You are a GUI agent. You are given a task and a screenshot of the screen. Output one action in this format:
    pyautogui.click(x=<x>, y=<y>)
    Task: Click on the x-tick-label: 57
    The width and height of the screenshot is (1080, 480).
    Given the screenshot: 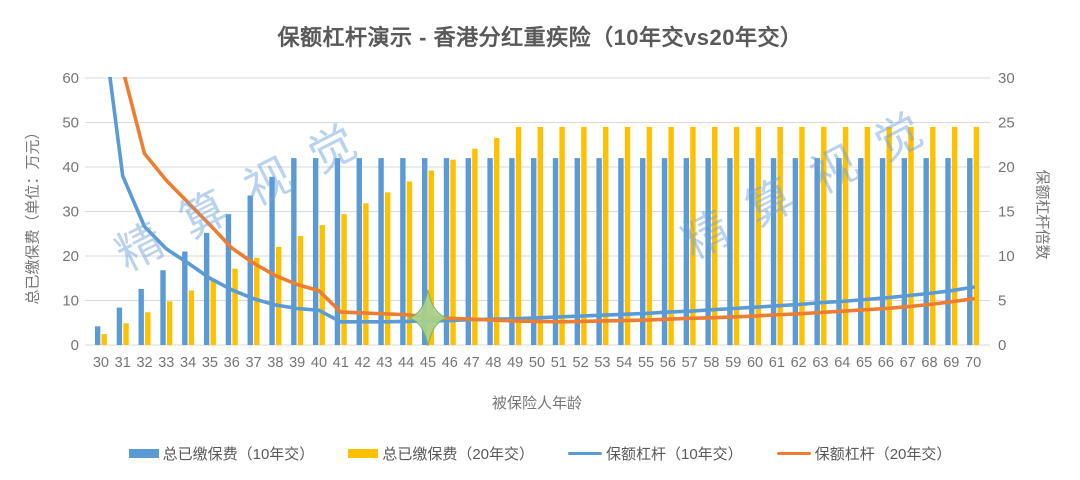 What is the action you would take?
    pyautogui.click(x=690, y=363)
    